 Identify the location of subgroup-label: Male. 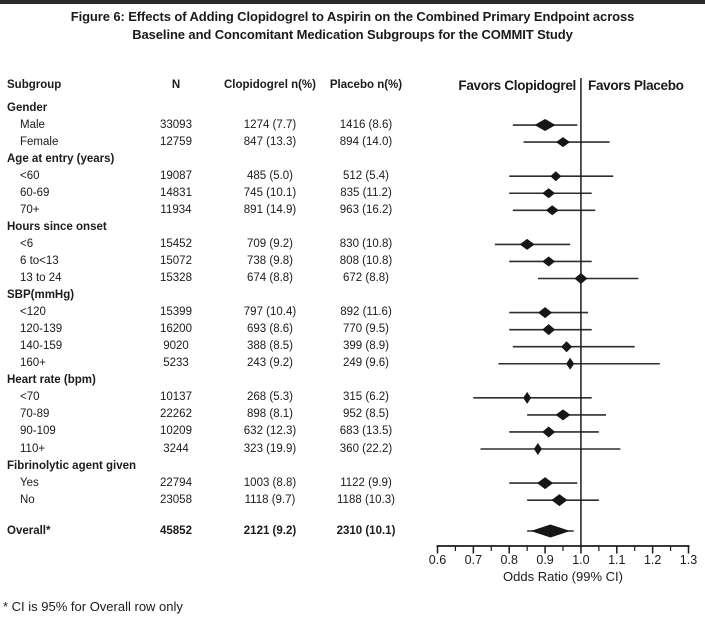
(32, 124).